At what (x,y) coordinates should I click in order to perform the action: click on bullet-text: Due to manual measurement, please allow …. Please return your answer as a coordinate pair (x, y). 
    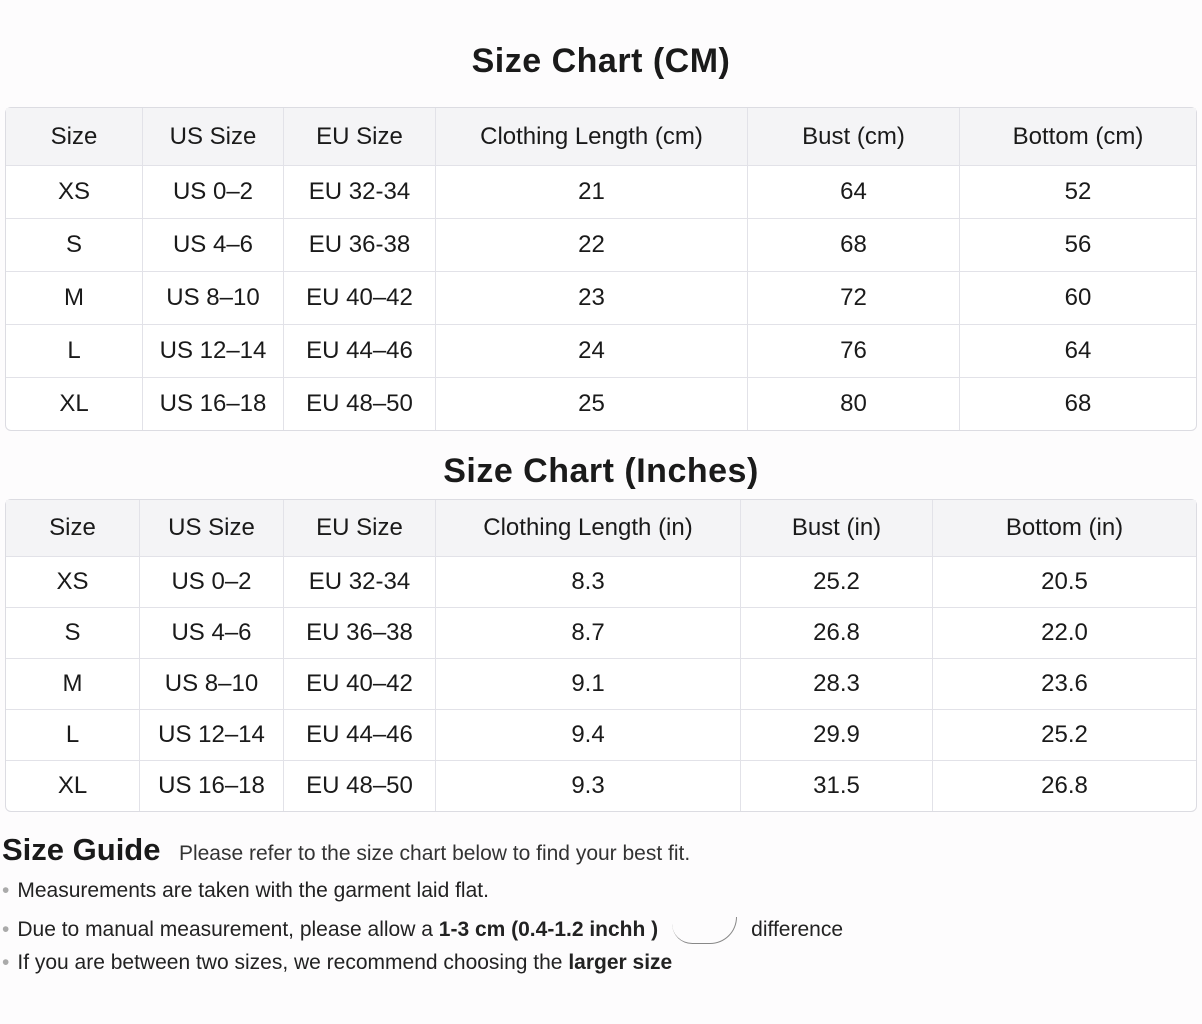
    Looking at the image, I should click on (228, 929).